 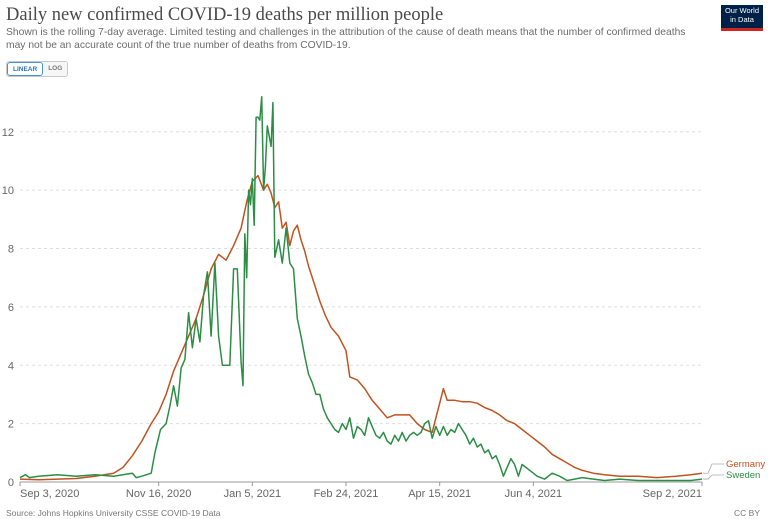 What do you see at coordinates (158, 494) in the screenshot?
I see `x-tick-label: Nov 16, 2020` at bounding box center [158, 494].